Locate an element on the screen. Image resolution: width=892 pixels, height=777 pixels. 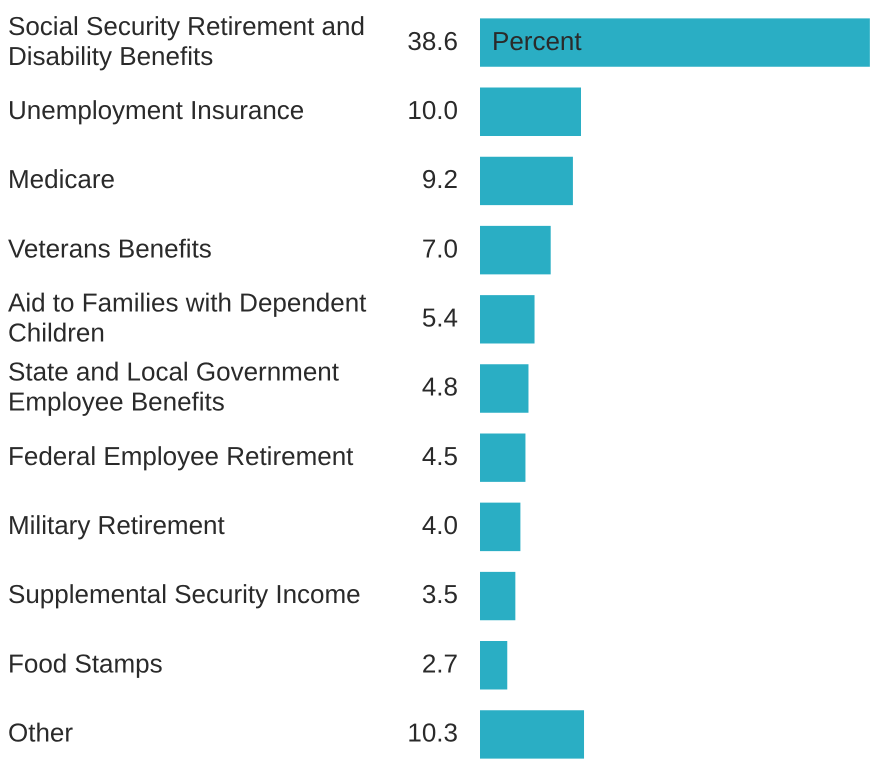
data-label: 3.5 is located at coordinates (440, 594).